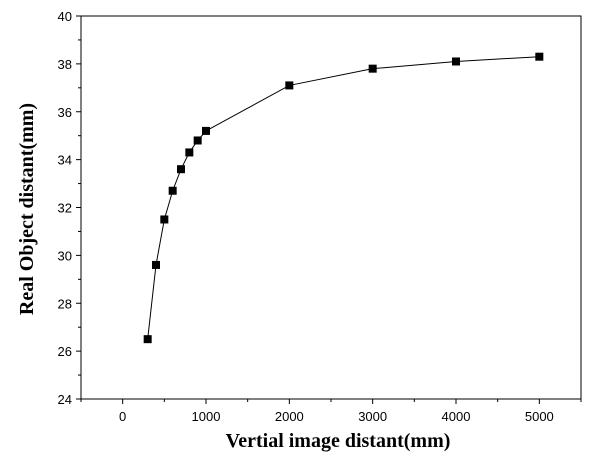  I want to click on x-tick-label: 4000, so click(456, 416).